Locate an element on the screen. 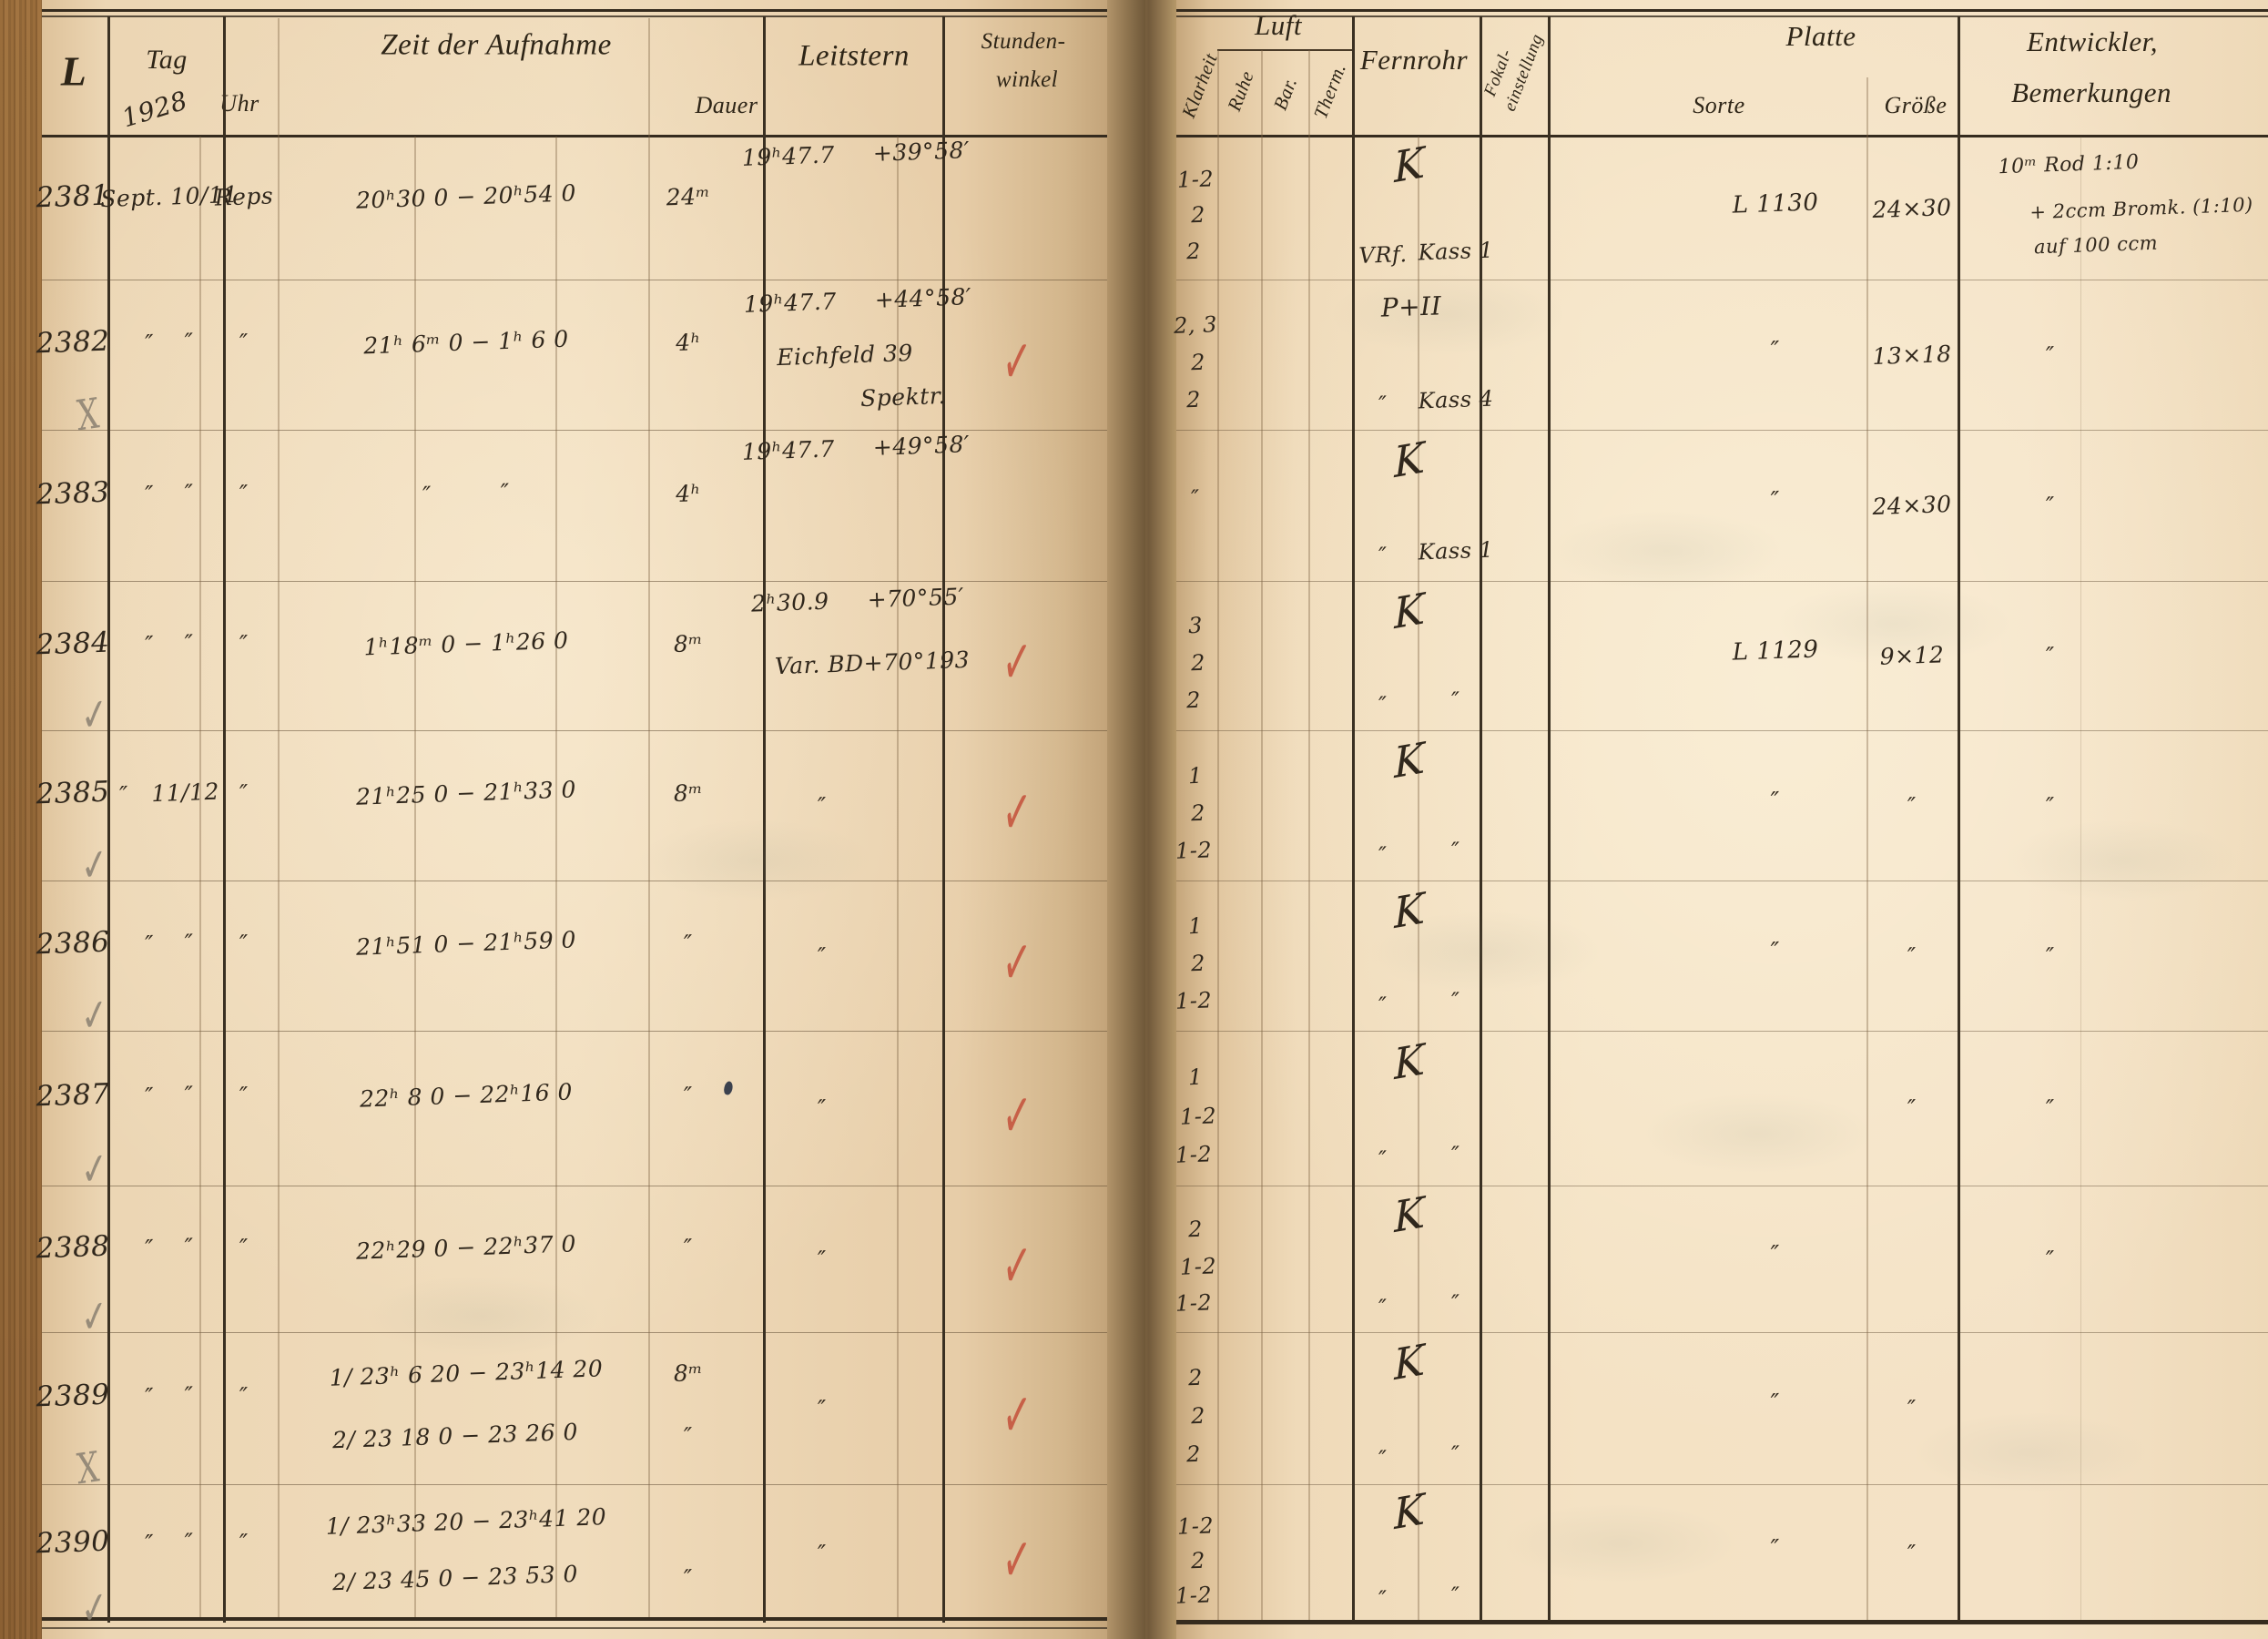 The height and width of the screenshot is (1639, 2268). cell-sorte: L 1129 is located at coordinates (1775, 651).